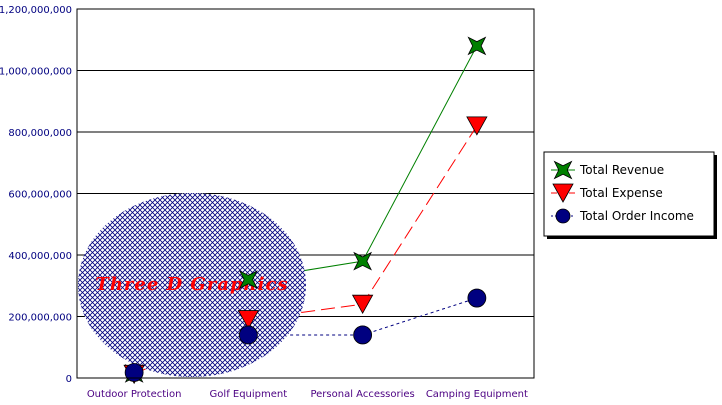 The width and height of the screenshot is (722, 405). What do you see at coordinates (69, 379) in the screenshot?
I see `y-tick-label: 0` at bounding box center [69, 379].